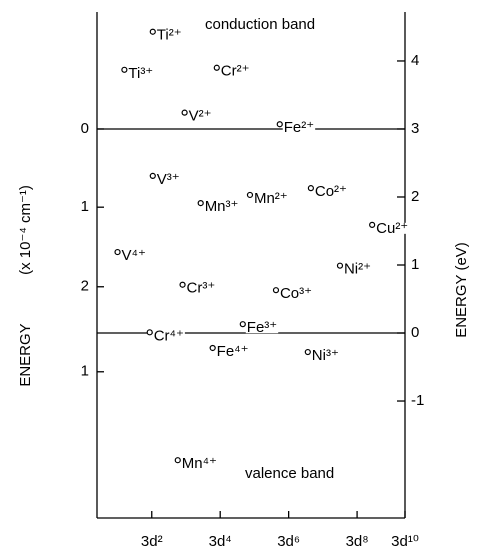 Image resolution: width=484 pixels, height=557 pixels. Describe the element at coordinates (25, 230) in the screenshot. I see `y-title-unit: (x 10⁻⁴ cm⁻¹)` at that location.